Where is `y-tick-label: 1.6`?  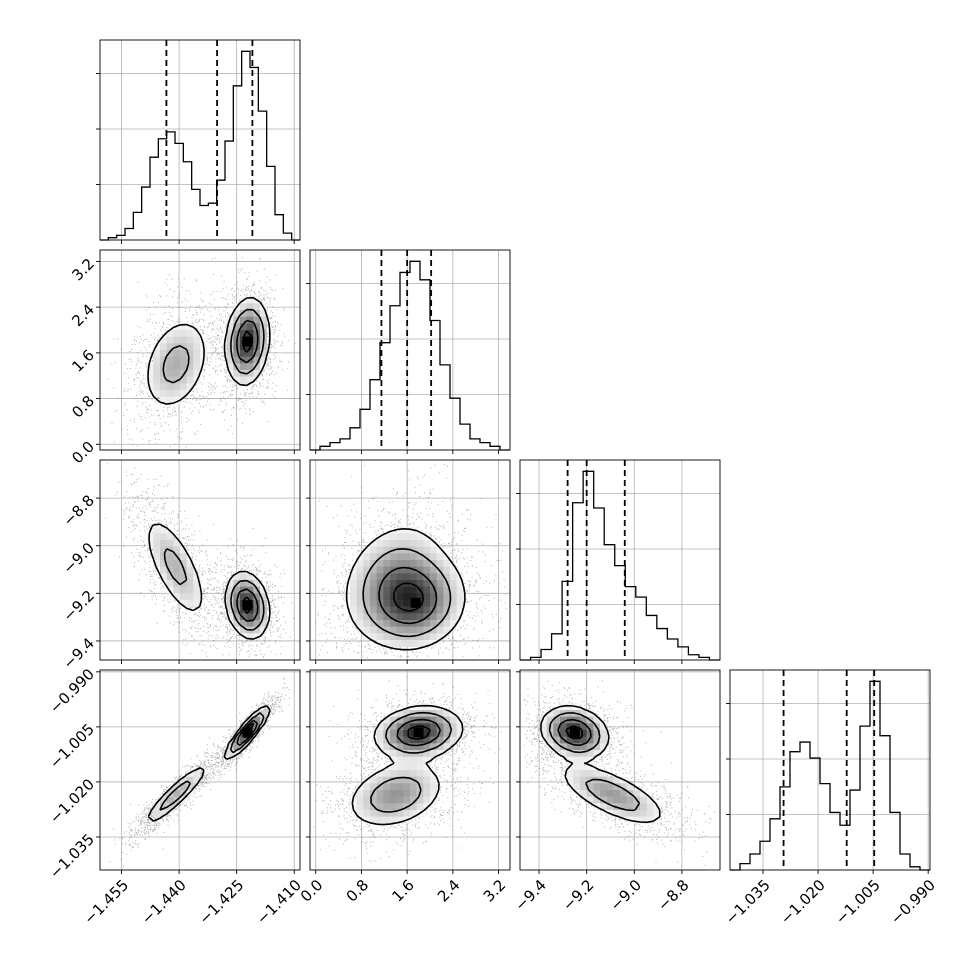
y-tick-label: 1.6 is located at coordinates (83, 361).